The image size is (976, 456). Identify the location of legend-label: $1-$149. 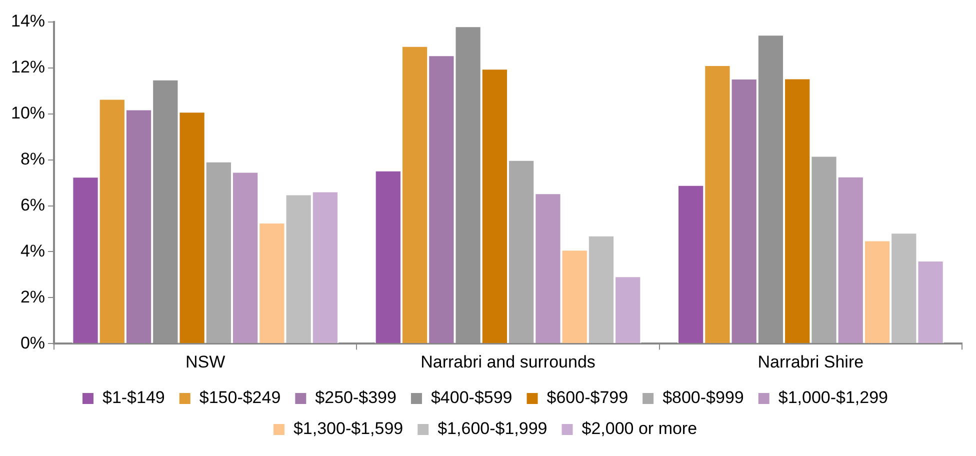
(133, 398).